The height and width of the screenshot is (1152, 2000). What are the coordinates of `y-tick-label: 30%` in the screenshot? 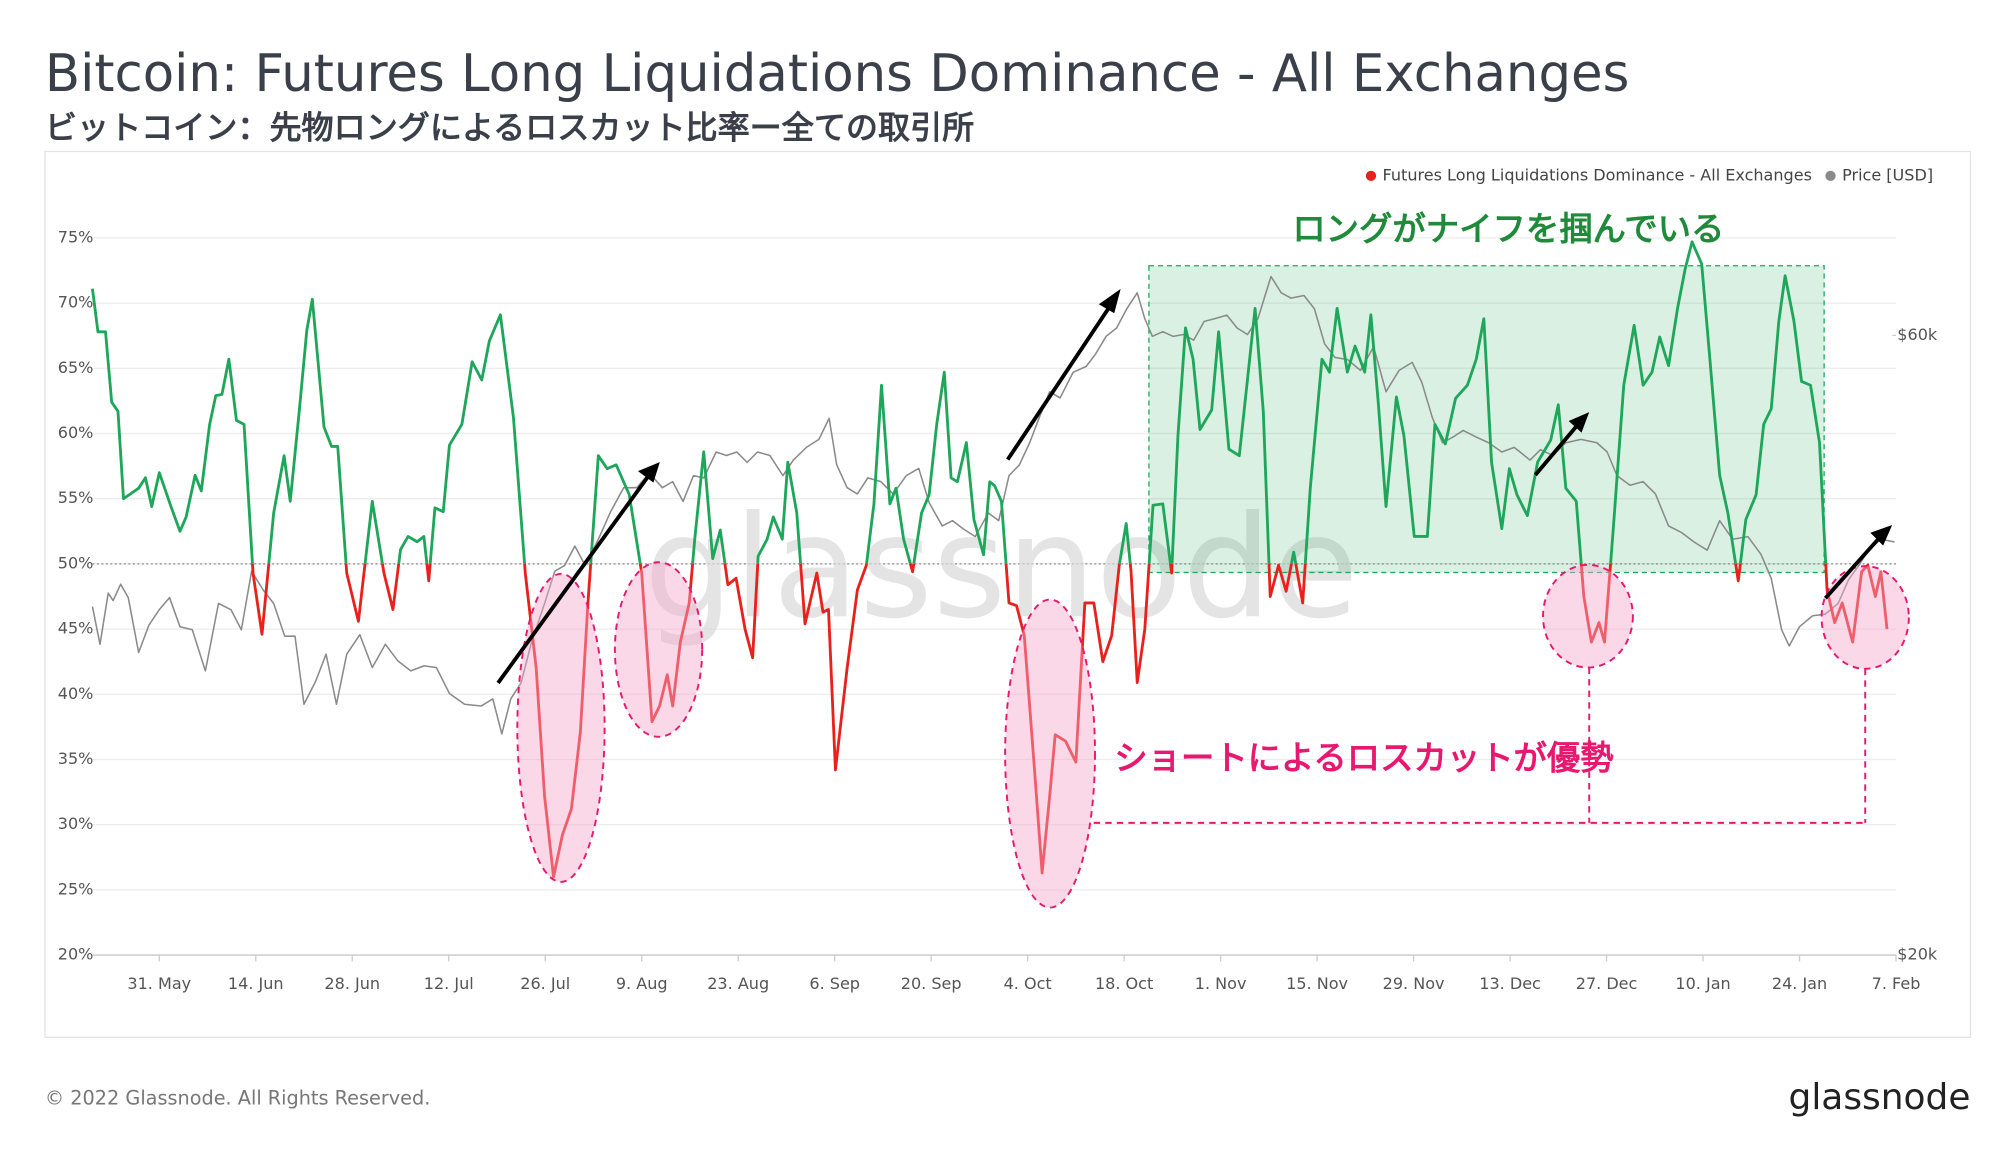 It's located at (76, 823).